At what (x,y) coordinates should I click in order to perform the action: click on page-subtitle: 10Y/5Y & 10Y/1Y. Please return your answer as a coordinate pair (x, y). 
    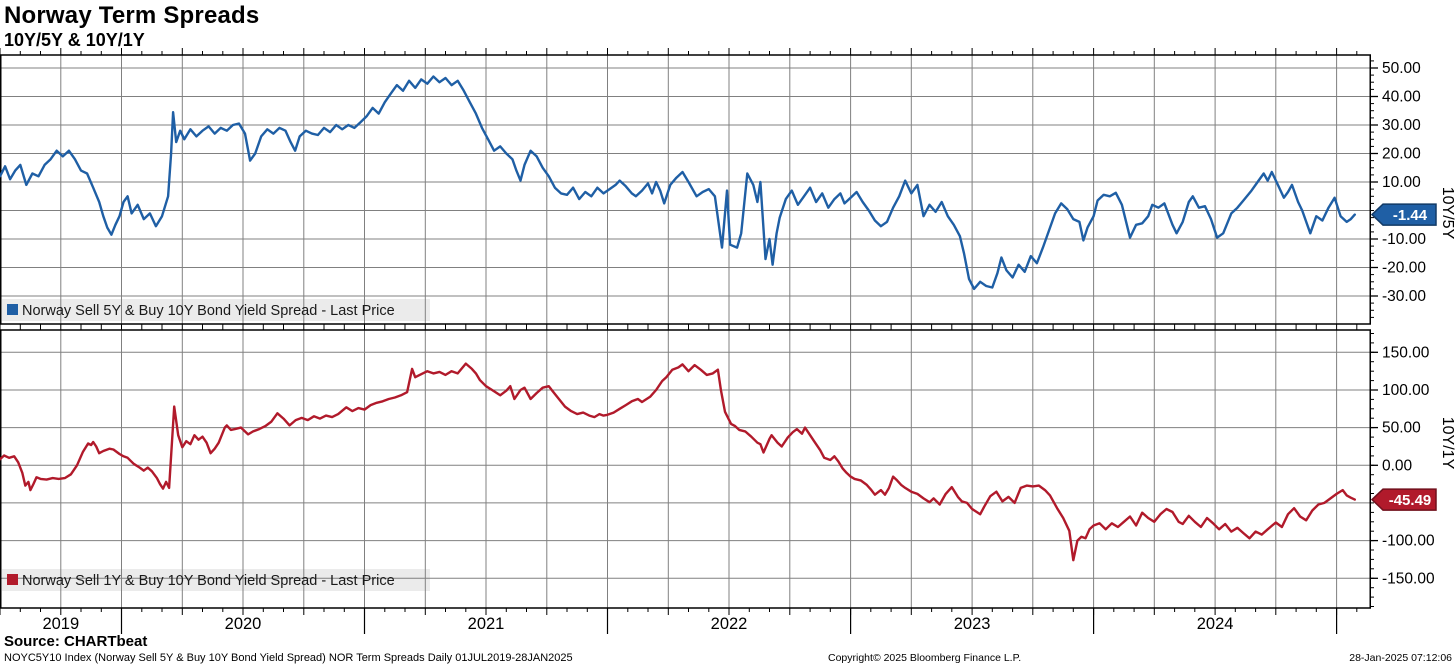
    Looking at the image, I should click on (74, 40).